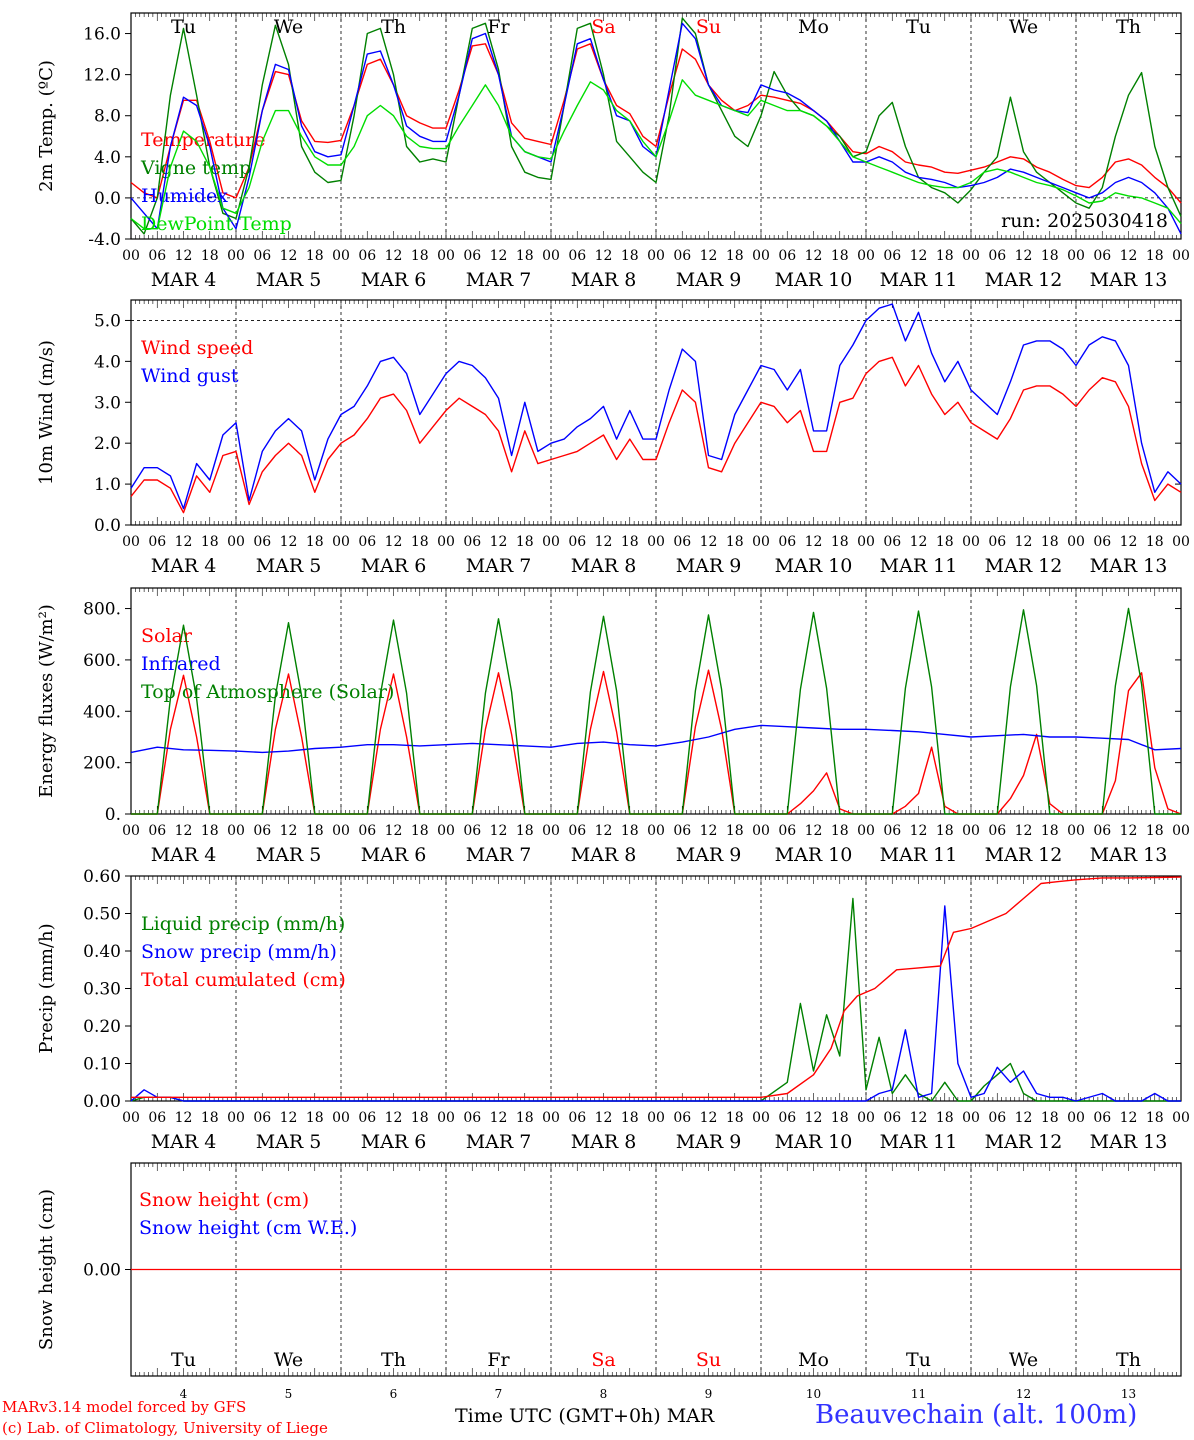 The image size is (1194, 1440). I want to click on y-tick-label: 200., so click(102, 764).